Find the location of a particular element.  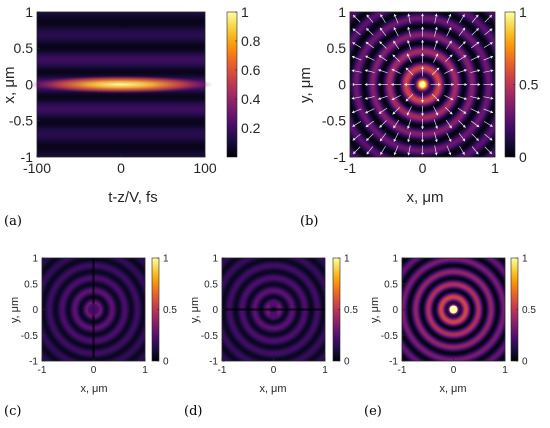

panel-d: -1 0 1 1 0.5 0 -0.5 -1 x, μm y, μm 1 0.5 0 (d) is located at coordinates (271, 337).